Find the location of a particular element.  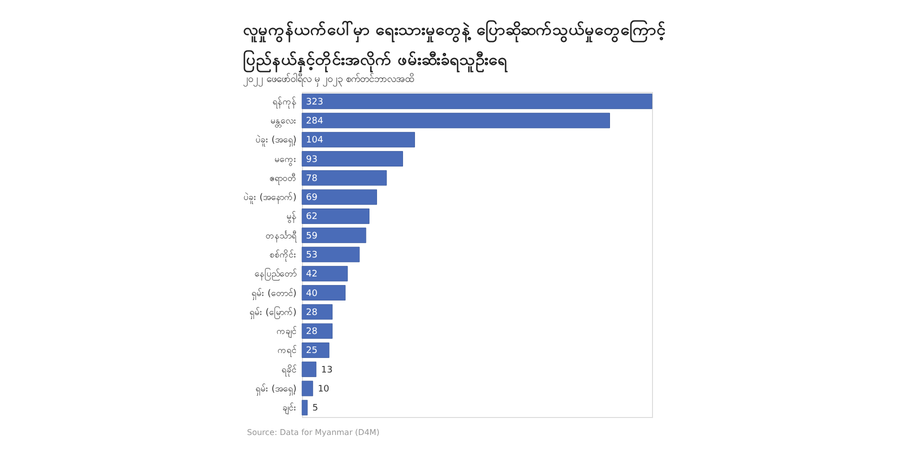

y-tick-label: ပဲခူး (အနောက်) is located at coordinates (270, 198).